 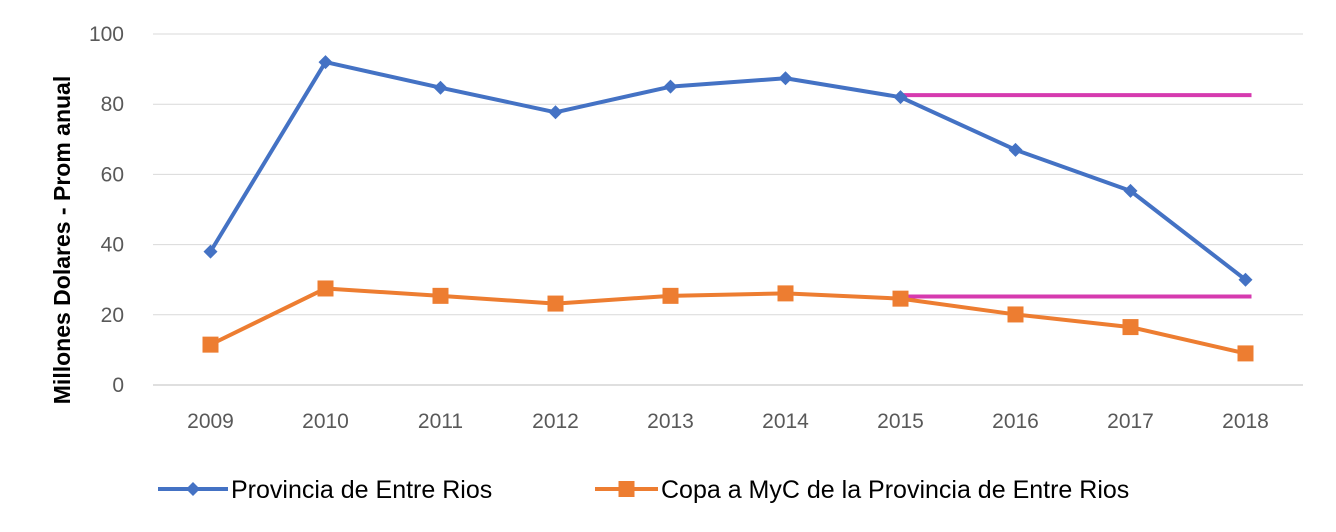 I want to click on x-tick-label: 2011, so click(x=440, y=421).